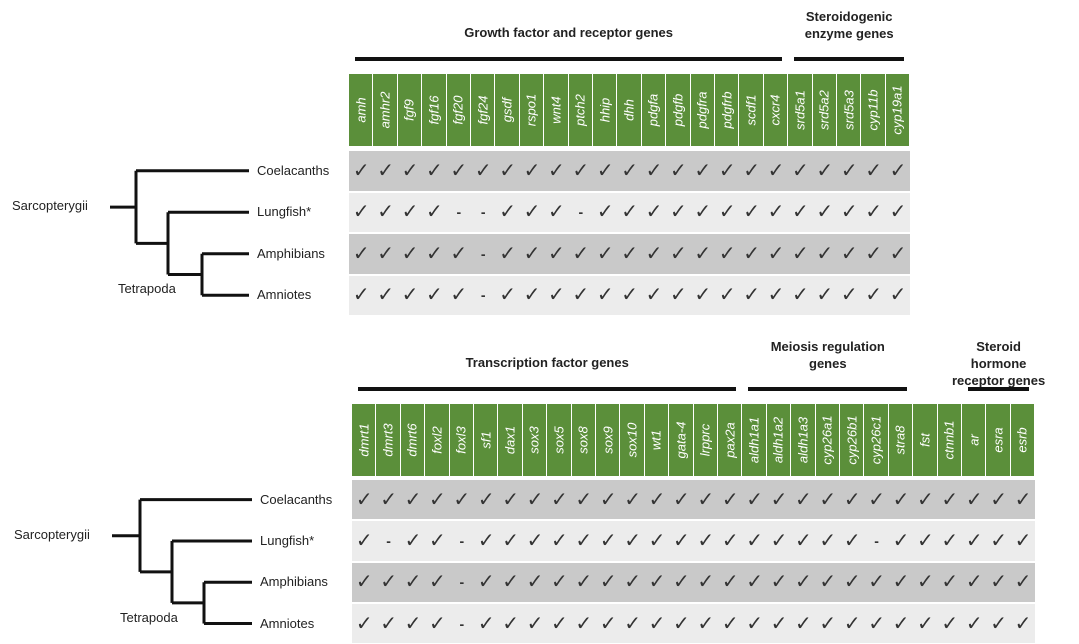  Describe the element at coordinates (754, 440) in the screenshot. I see `gene-header: aldh1a1` at that location.